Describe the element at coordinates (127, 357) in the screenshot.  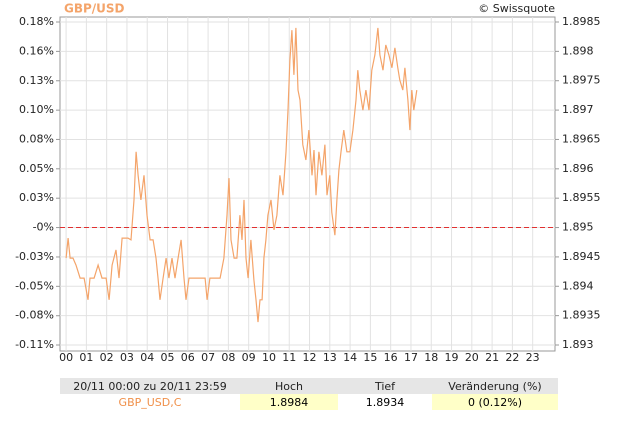
I see `x-tick-label: 03` at that location.